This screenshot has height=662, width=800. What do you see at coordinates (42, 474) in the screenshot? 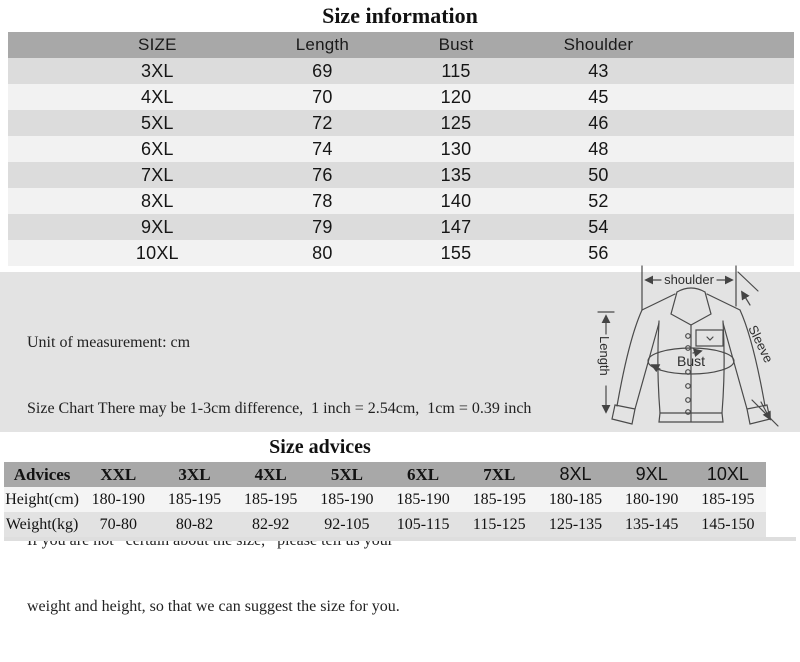
I see `advices-col-header: Advices` at bounding box center [42, 474].